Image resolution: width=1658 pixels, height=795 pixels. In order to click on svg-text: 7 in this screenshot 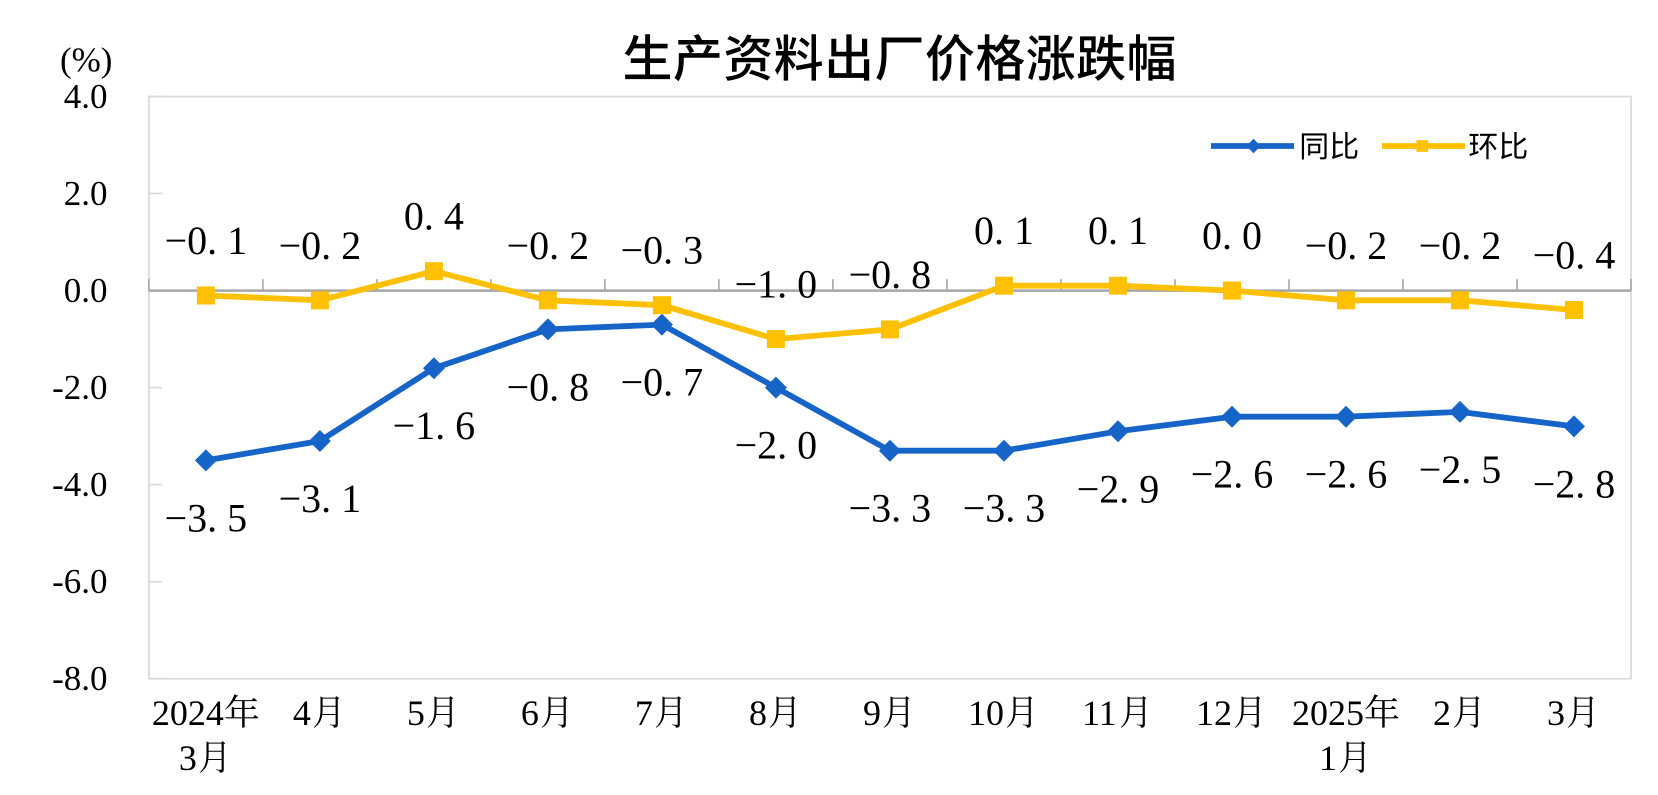, I will do `click(644, 713)`.